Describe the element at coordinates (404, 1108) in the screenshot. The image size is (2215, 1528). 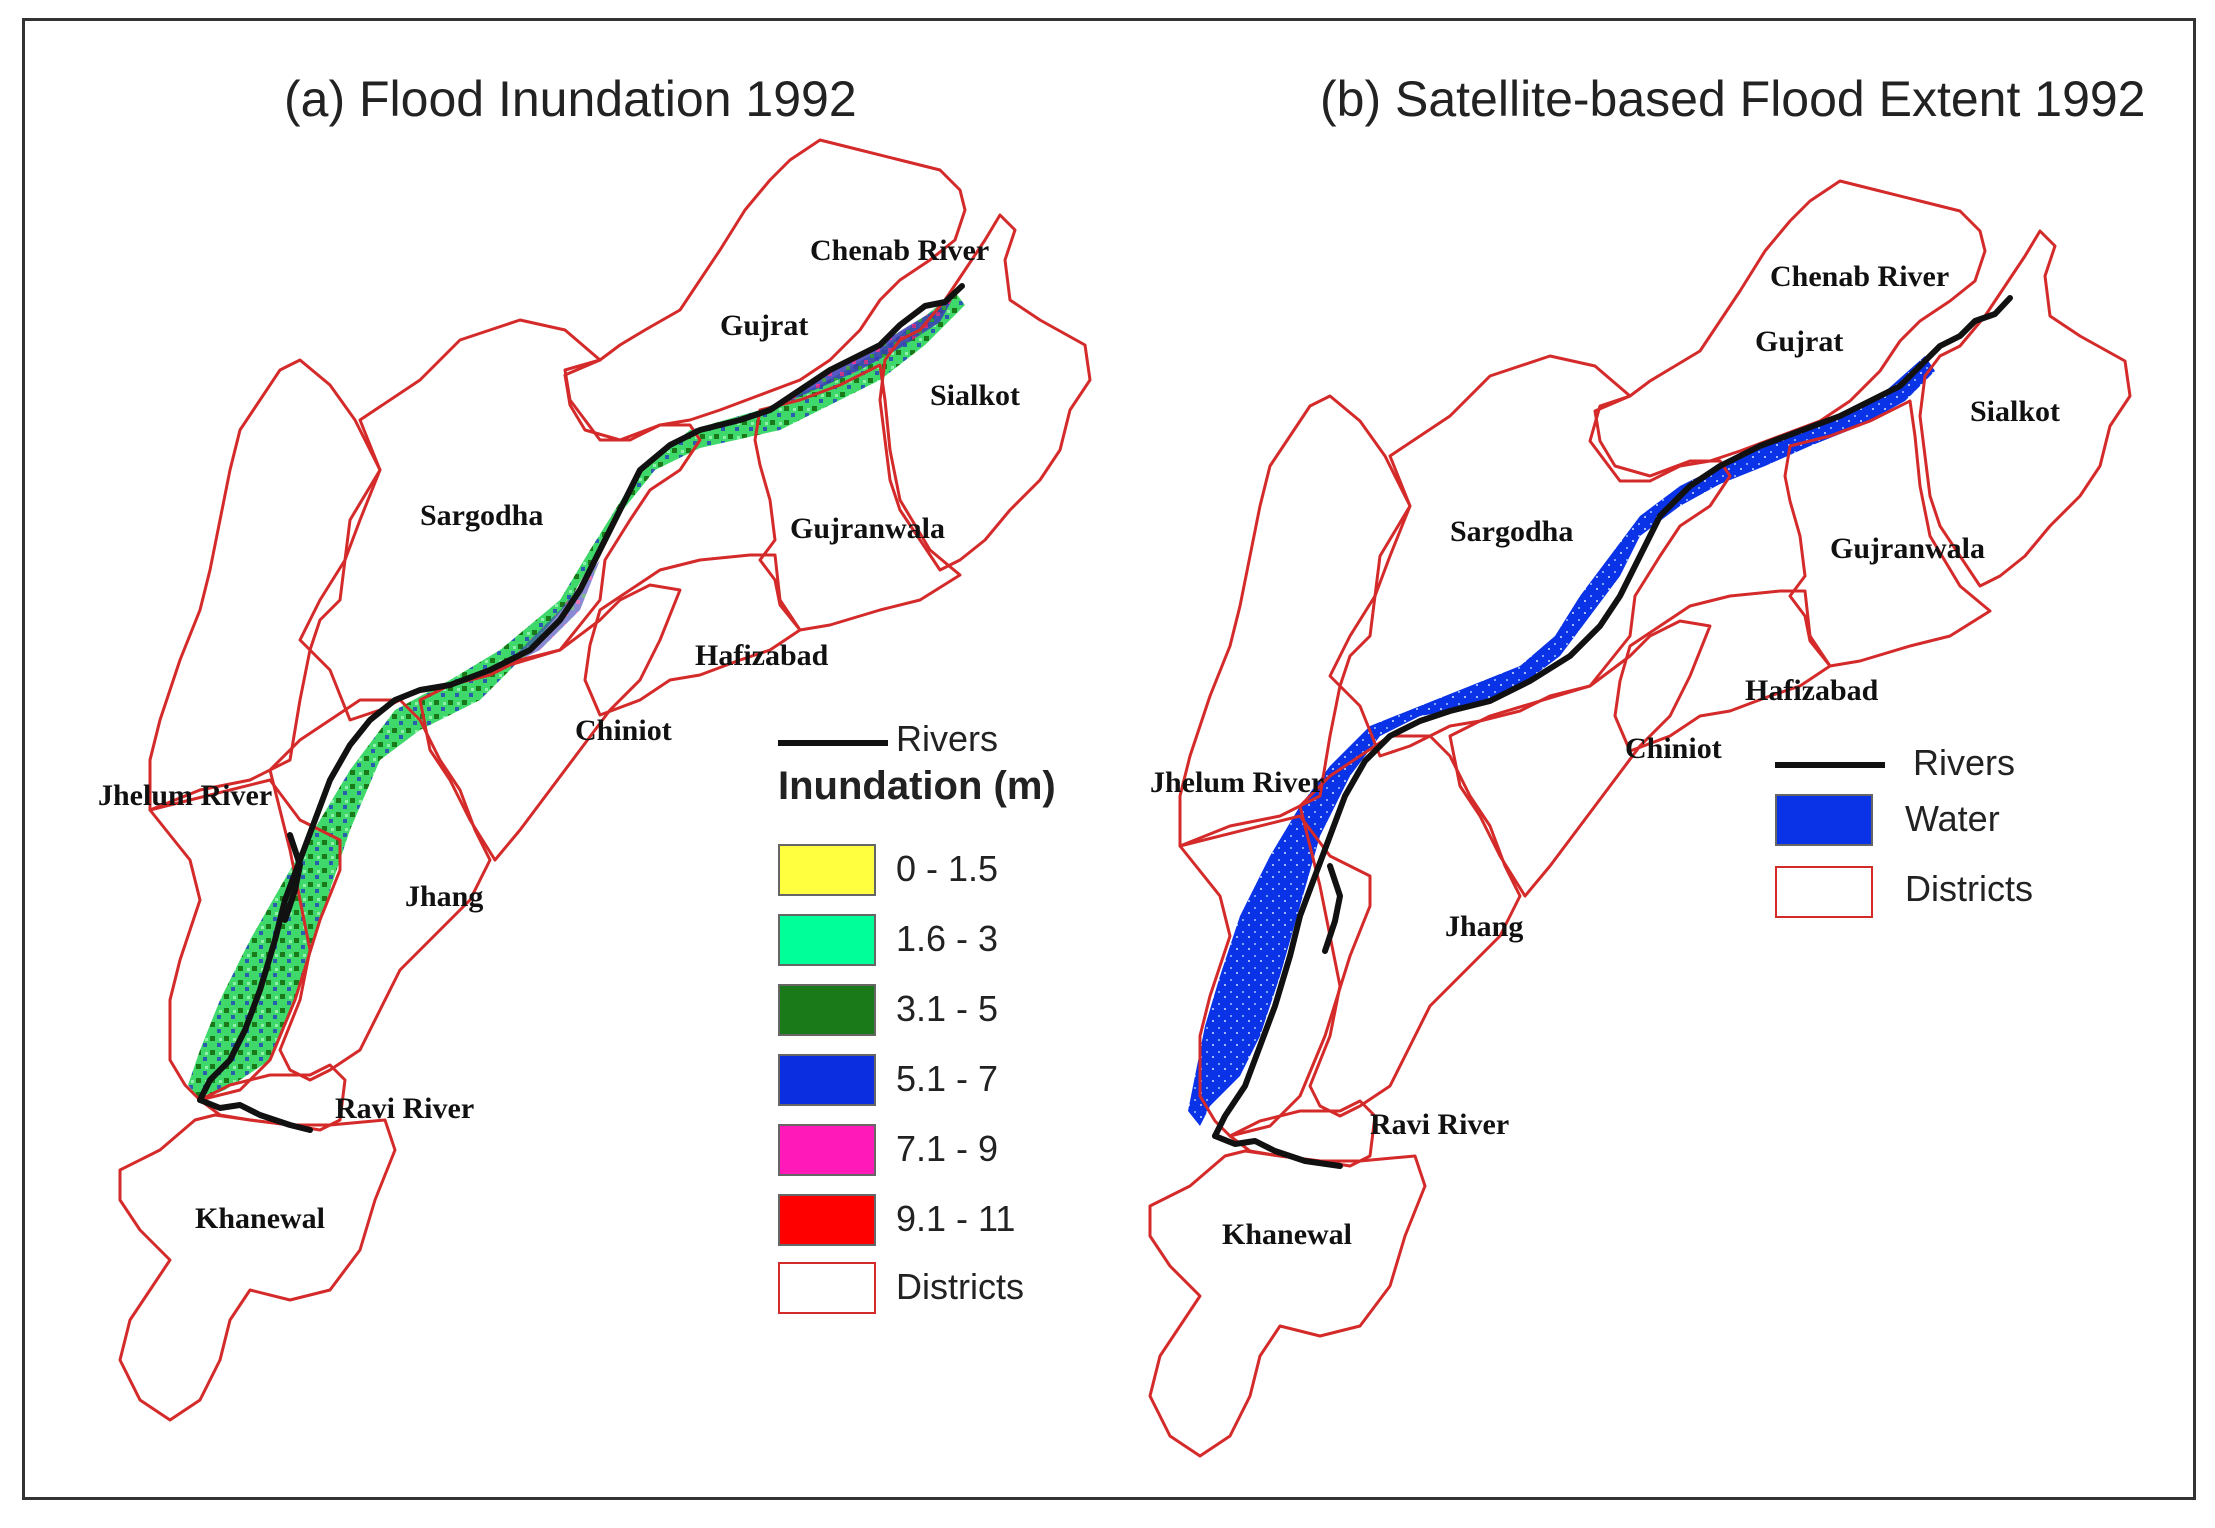
I see `label-ravi-river-a: Ravi River` at that location.